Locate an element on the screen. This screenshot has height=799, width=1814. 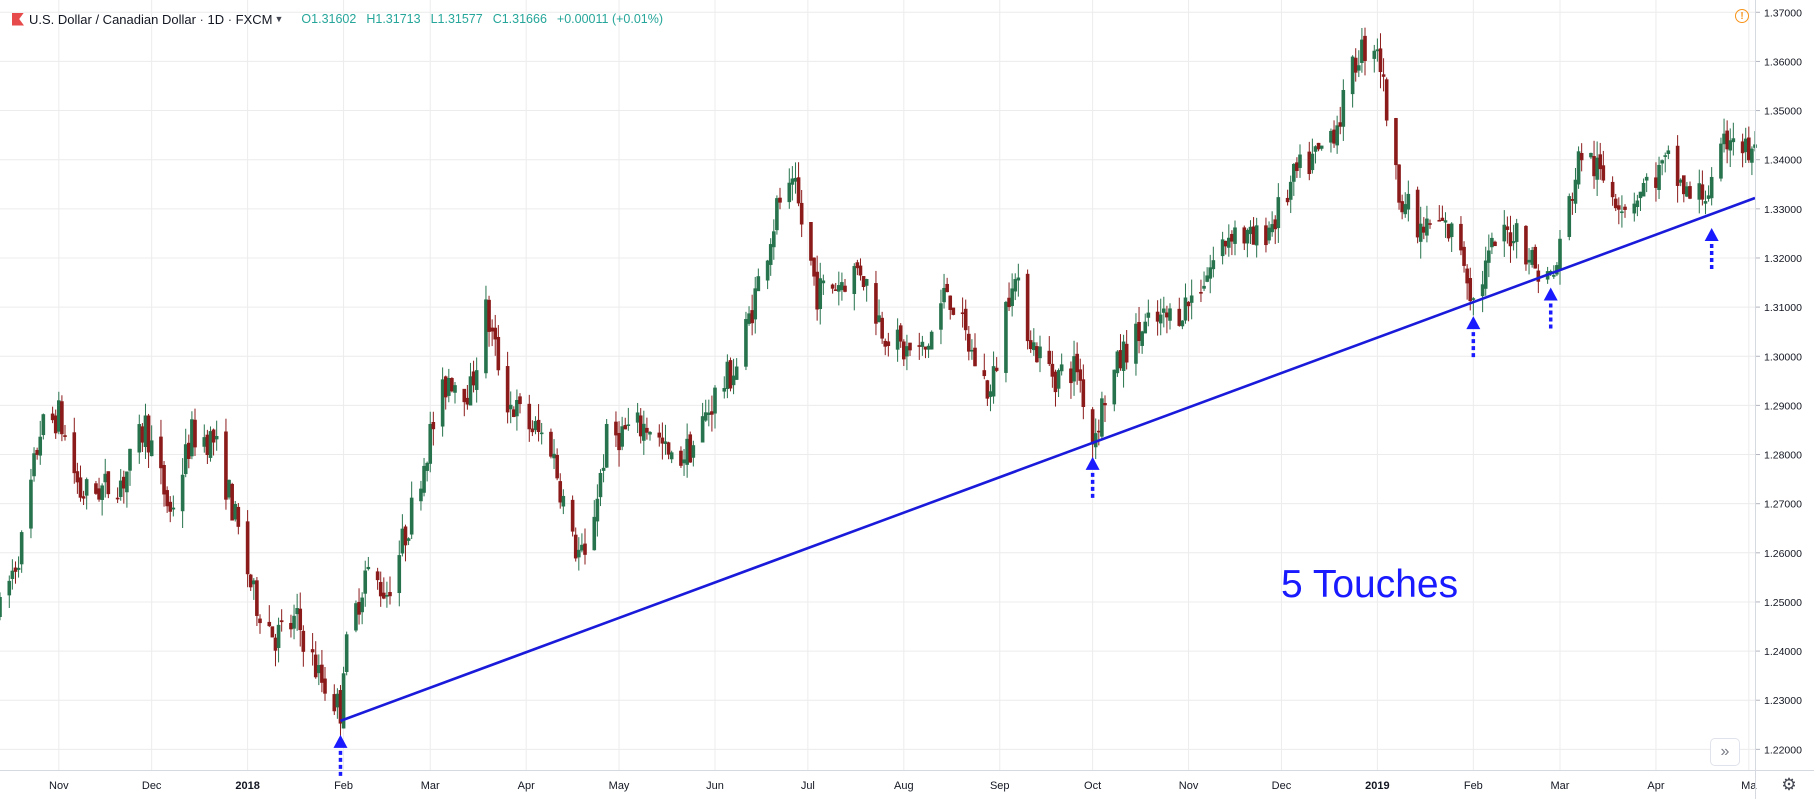
price-tick-label: 1.28000 is located at coordinates (1783, 456).